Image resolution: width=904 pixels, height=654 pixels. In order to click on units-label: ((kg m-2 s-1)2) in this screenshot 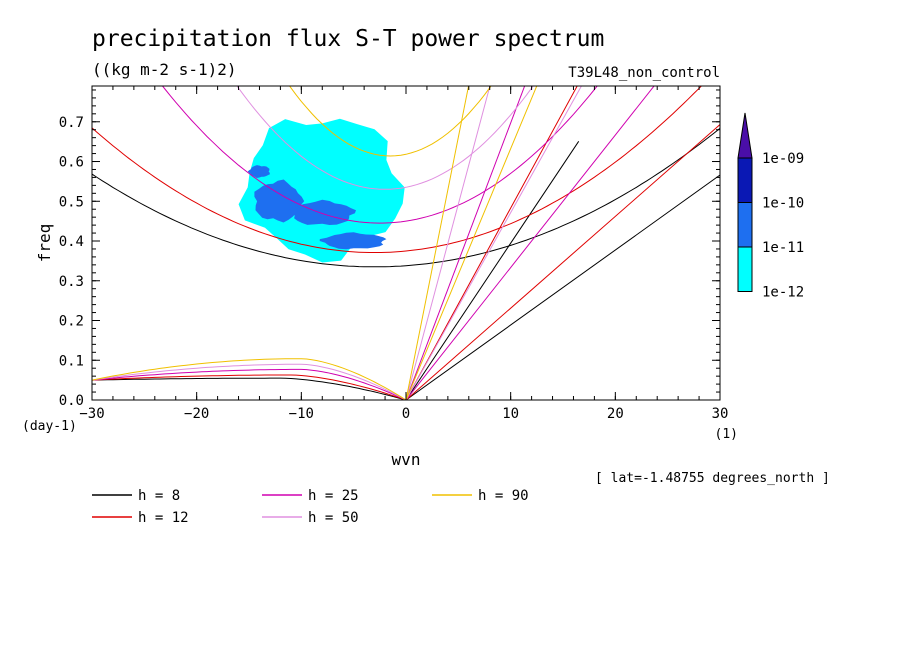, I will do `click(164, 69)`.